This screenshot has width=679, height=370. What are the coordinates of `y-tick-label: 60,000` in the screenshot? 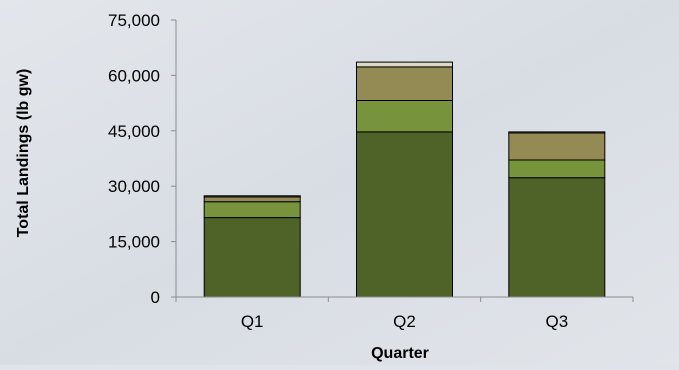 It's located at (134, 75).